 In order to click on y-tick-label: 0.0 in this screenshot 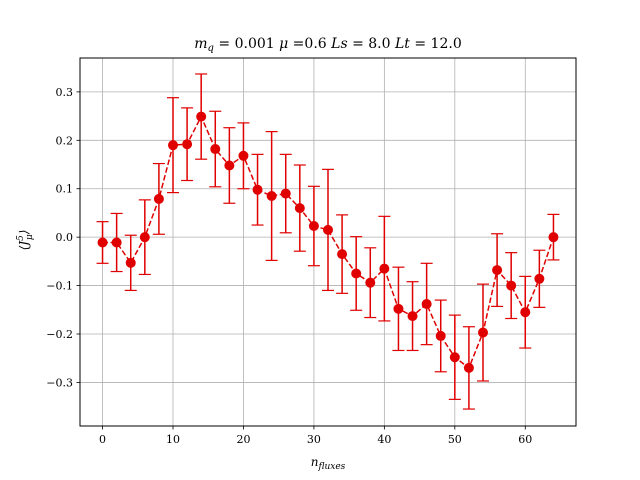, I will do `click(65, 237)`.